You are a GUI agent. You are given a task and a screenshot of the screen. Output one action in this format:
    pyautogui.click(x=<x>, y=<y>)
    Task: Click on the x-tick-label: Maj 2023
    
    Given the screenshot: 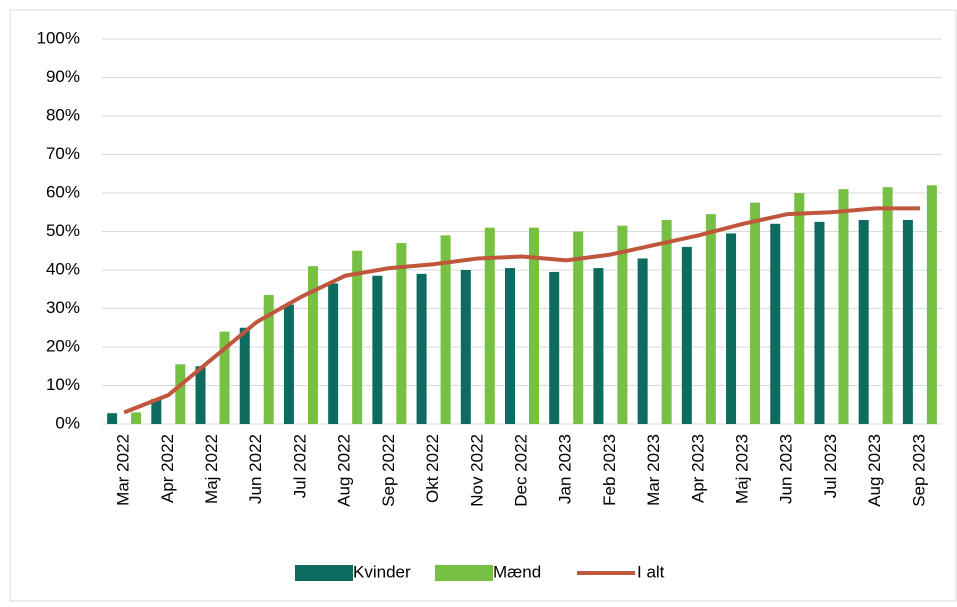 What is the action you would take?
    pyautogui.click(x=742, y=469)
    